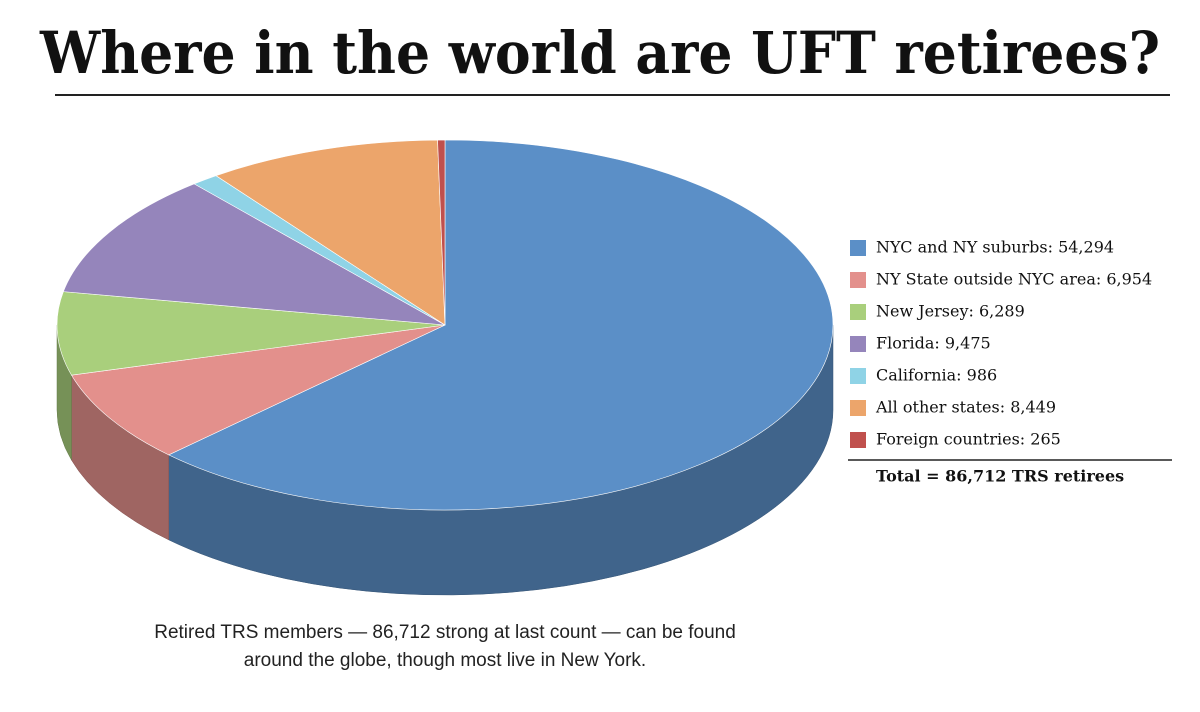  I want to click on chart-title: Where in the world are UFT retirees?, so click(599, 53).